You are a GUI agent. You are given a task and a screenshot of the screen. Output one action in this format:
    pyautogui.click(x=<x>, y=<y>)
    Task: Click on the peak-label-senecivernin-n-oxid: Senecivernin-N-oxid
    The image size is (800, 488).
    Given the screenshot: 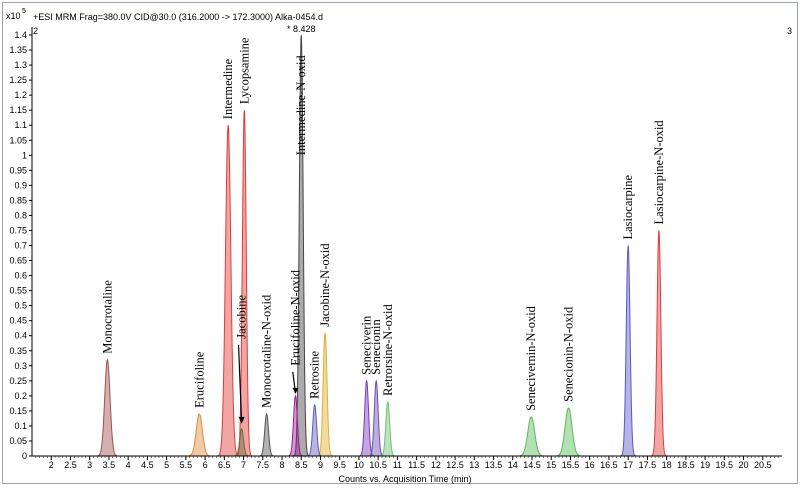 What is the action you would take?
    pyautogui.click(x=531, y=358)
    